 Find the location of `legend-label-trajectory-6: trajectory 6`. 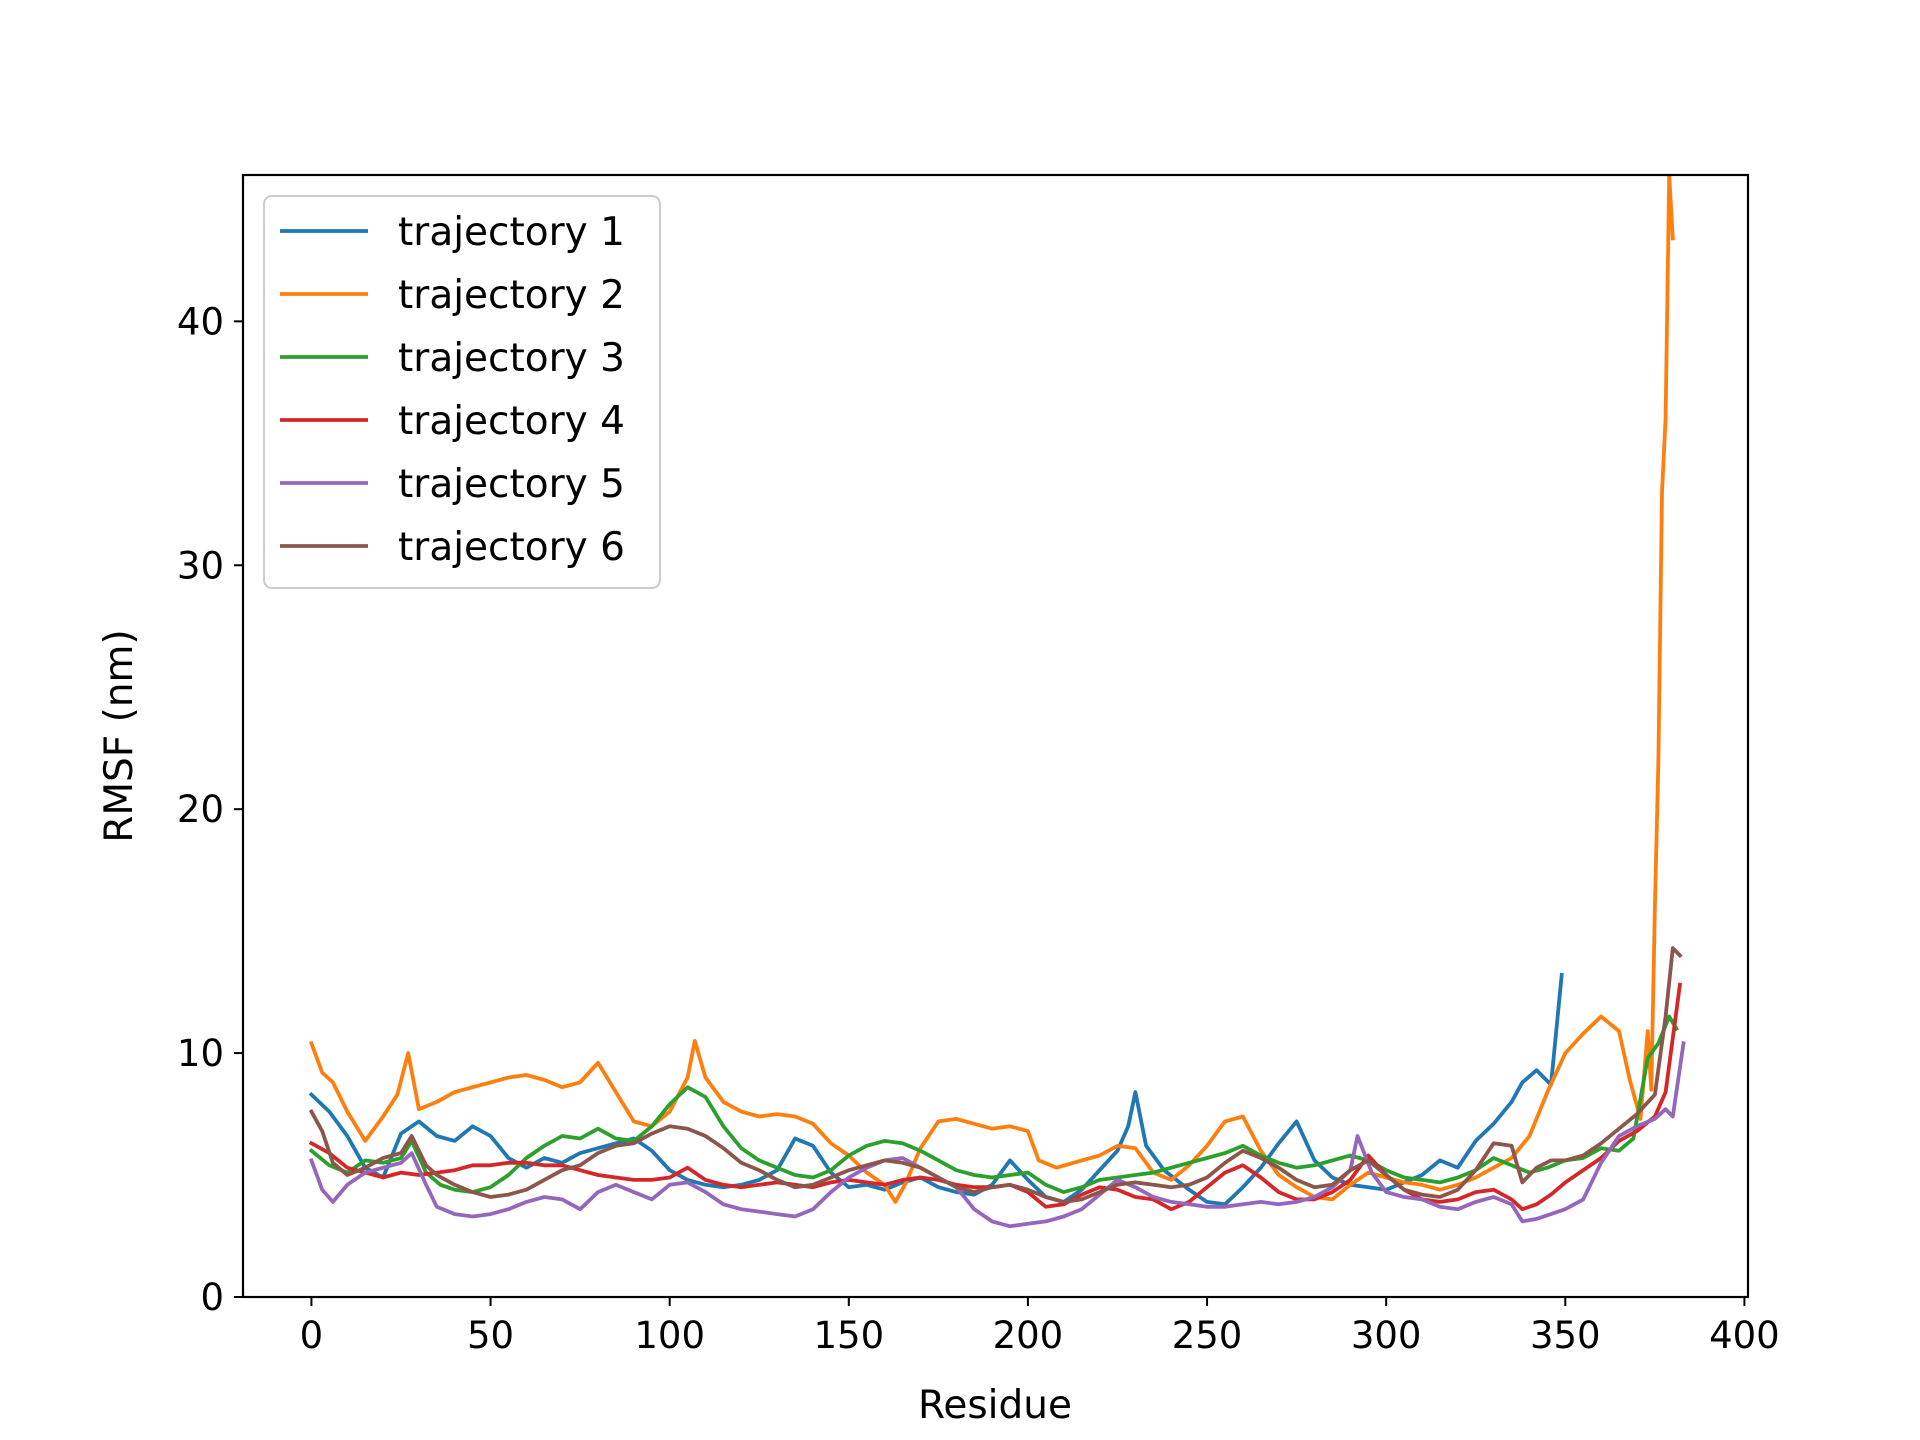

legend-label-trajectory-6: trajectory 6 is located at coordinates (511, 547).